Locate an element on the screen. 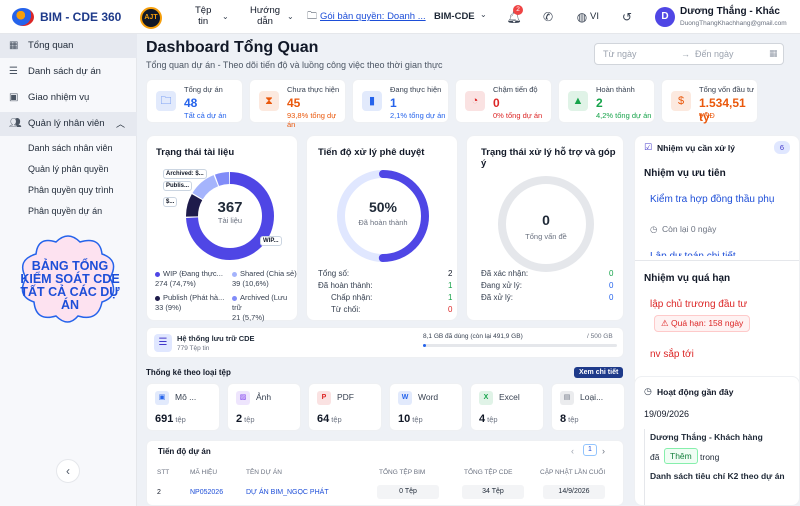 Image resolution: width=800 pixels, height=506 pixels. page-number: 1 is located at coordinates (590, 450).